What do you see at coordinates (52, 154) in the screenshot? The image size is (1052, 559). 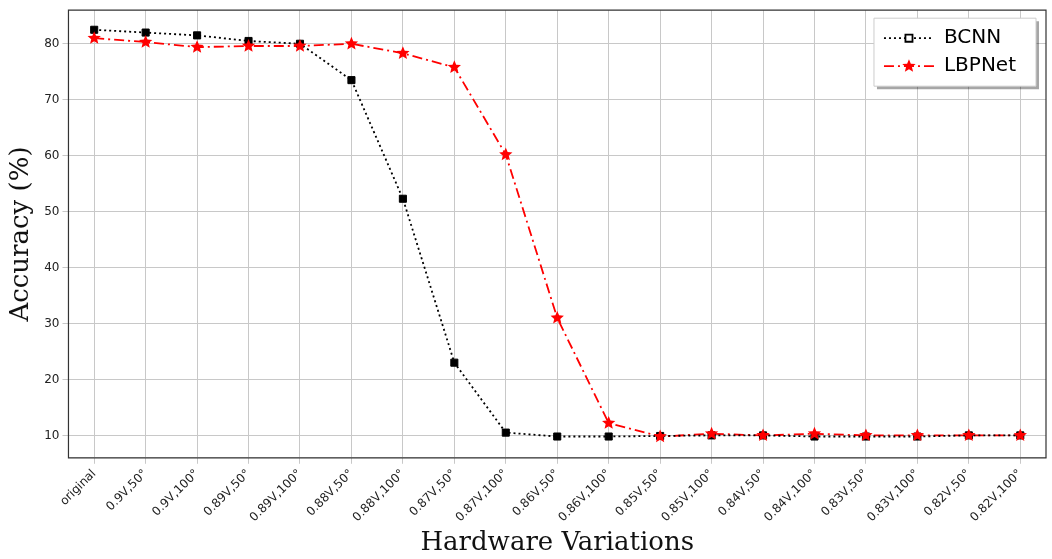 I see `y-tick-label: 60` at bounding box center [52, 154].